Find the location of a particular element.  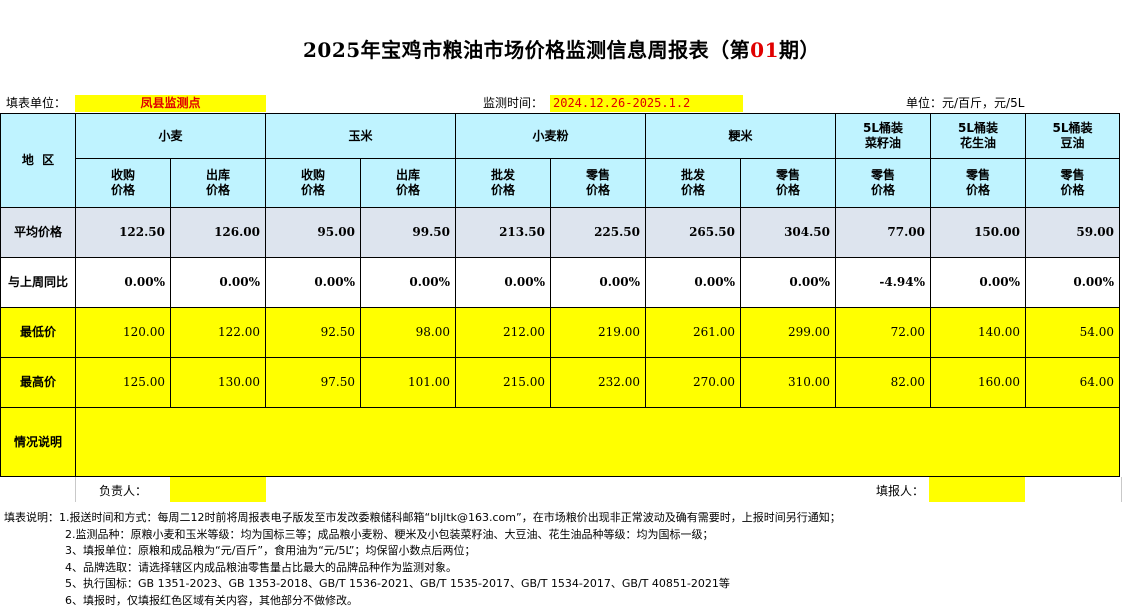

min-price-input: 140.00 is located at coordinates (978, 332).